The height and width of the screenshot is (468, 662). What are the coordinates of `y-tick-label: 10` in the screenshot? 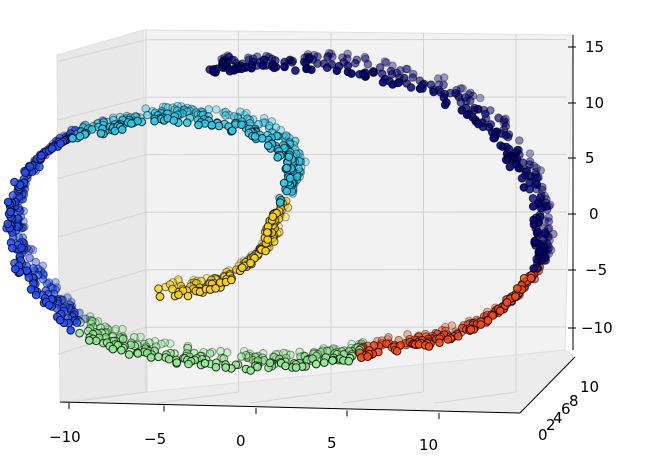 It's located at (589, 387).